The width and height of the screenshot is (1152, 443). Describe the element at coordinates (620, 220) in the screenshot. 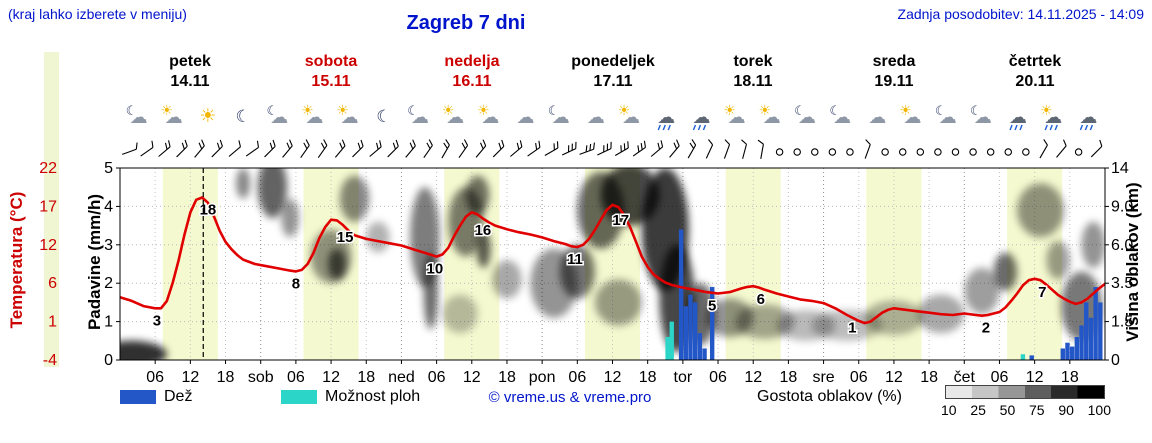

I see `temperature-value-label: 17` at that location.